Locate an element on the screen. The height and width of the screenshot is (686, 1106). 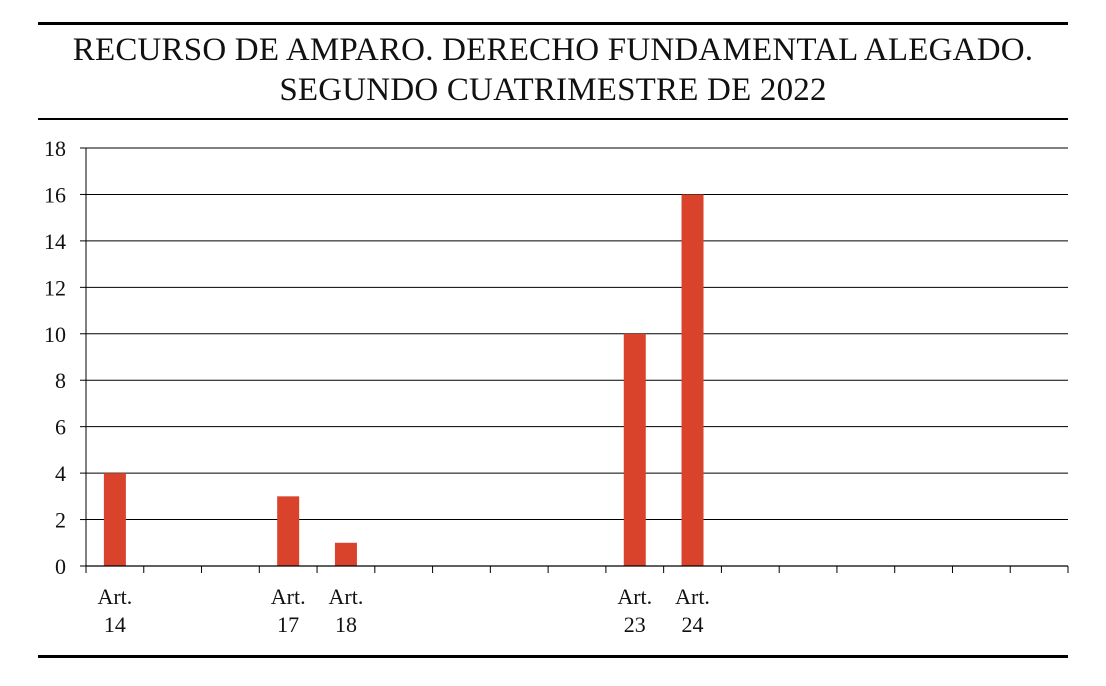
y-tick-label: 0 is located at coordinates (60, 566).